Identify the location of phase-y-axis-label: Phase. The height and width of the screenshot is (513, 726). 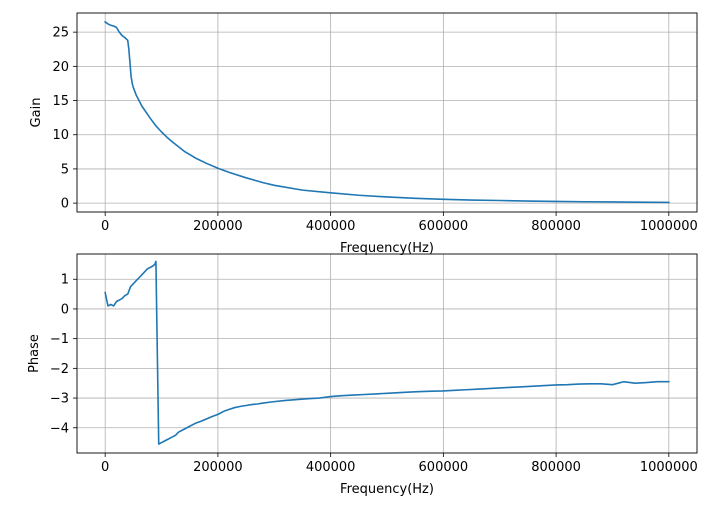
(34, 353).